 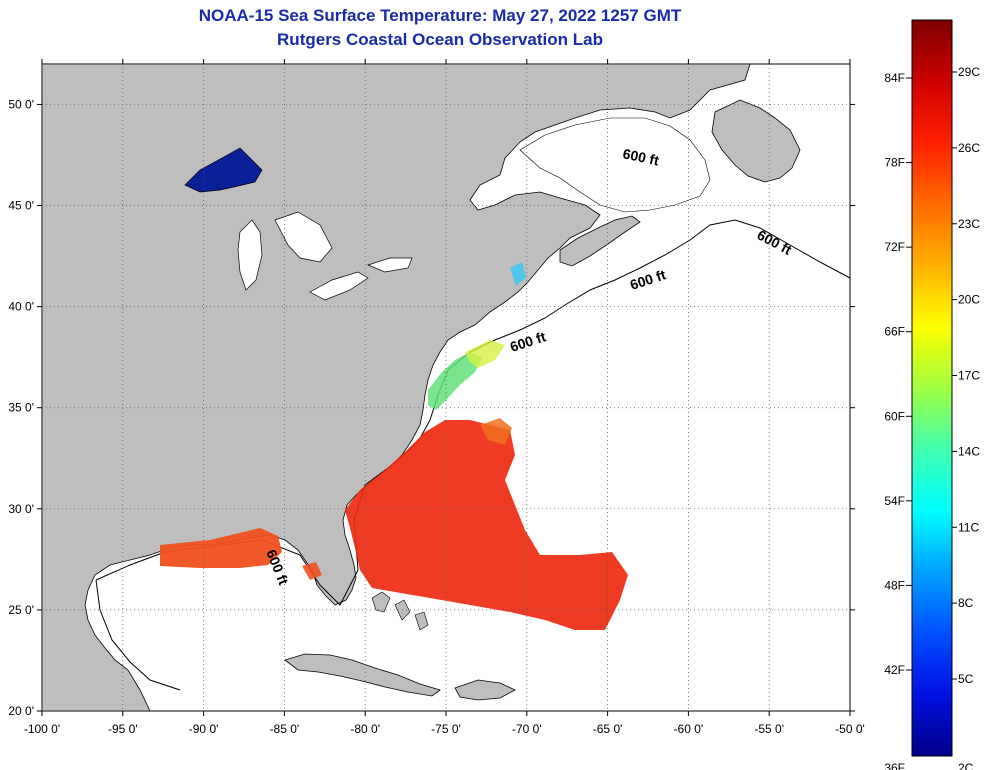 I want to click on y-tick-label: 45 0', so click(x=21, y=206).